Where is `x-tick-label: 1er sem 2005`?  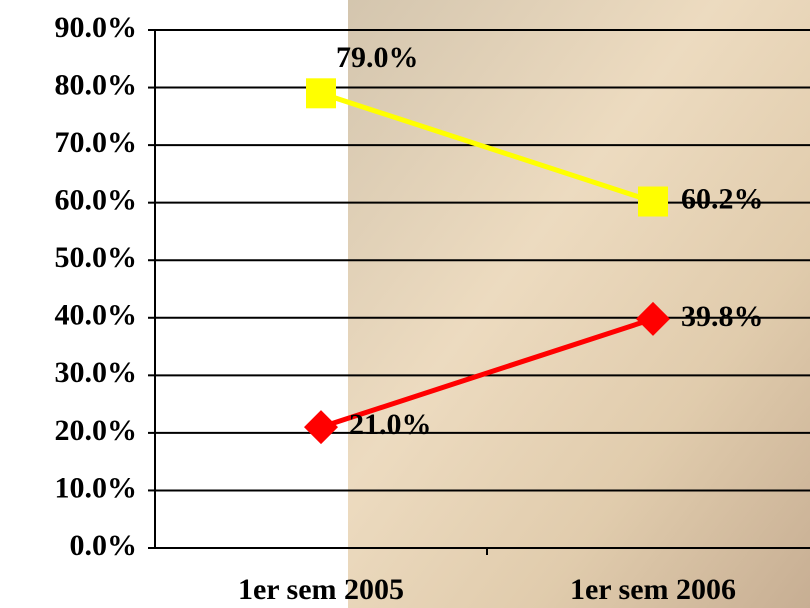
x-tick-label: 1er sem 2005 is located at coordinates (321, 589).